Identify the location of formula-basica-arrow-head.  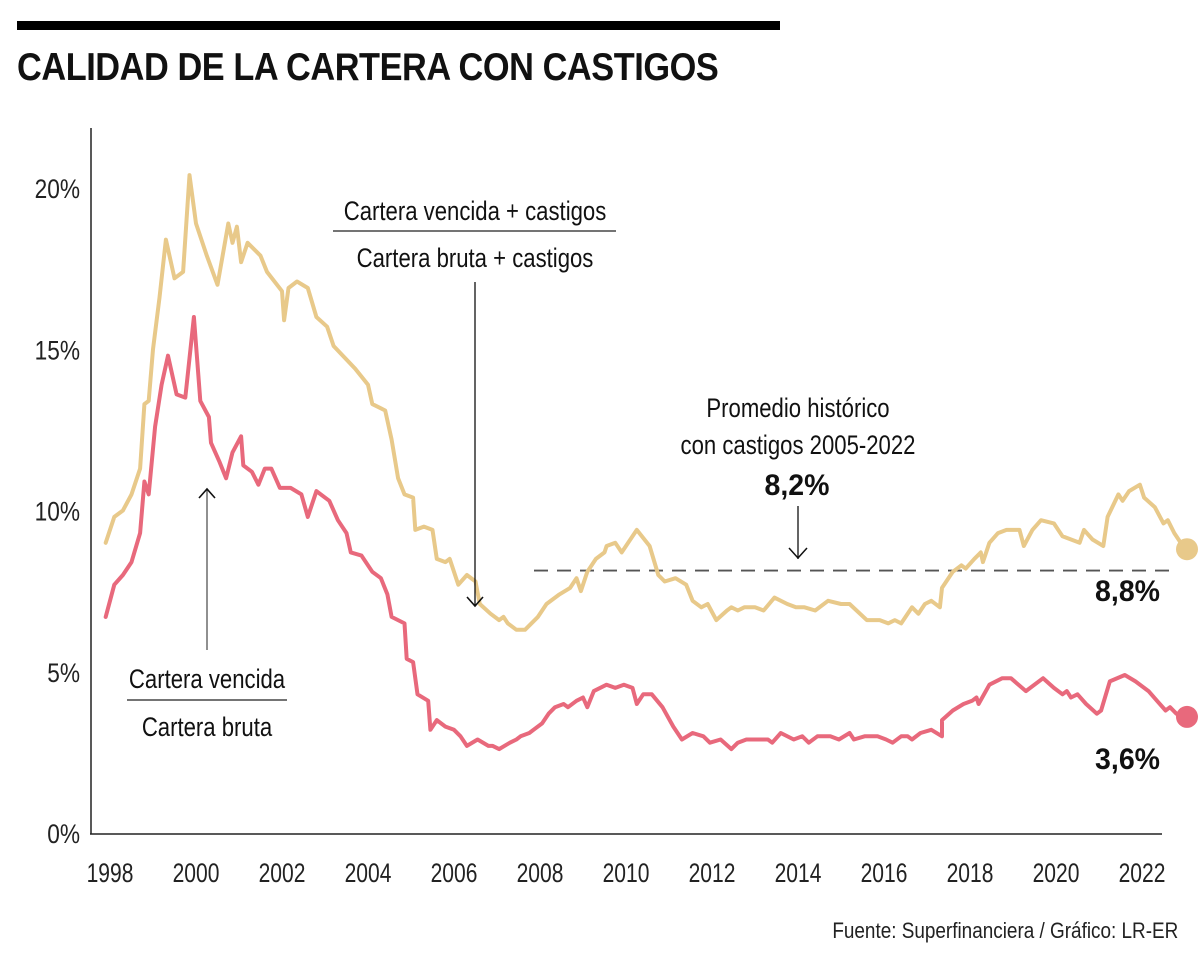
(207, 493).